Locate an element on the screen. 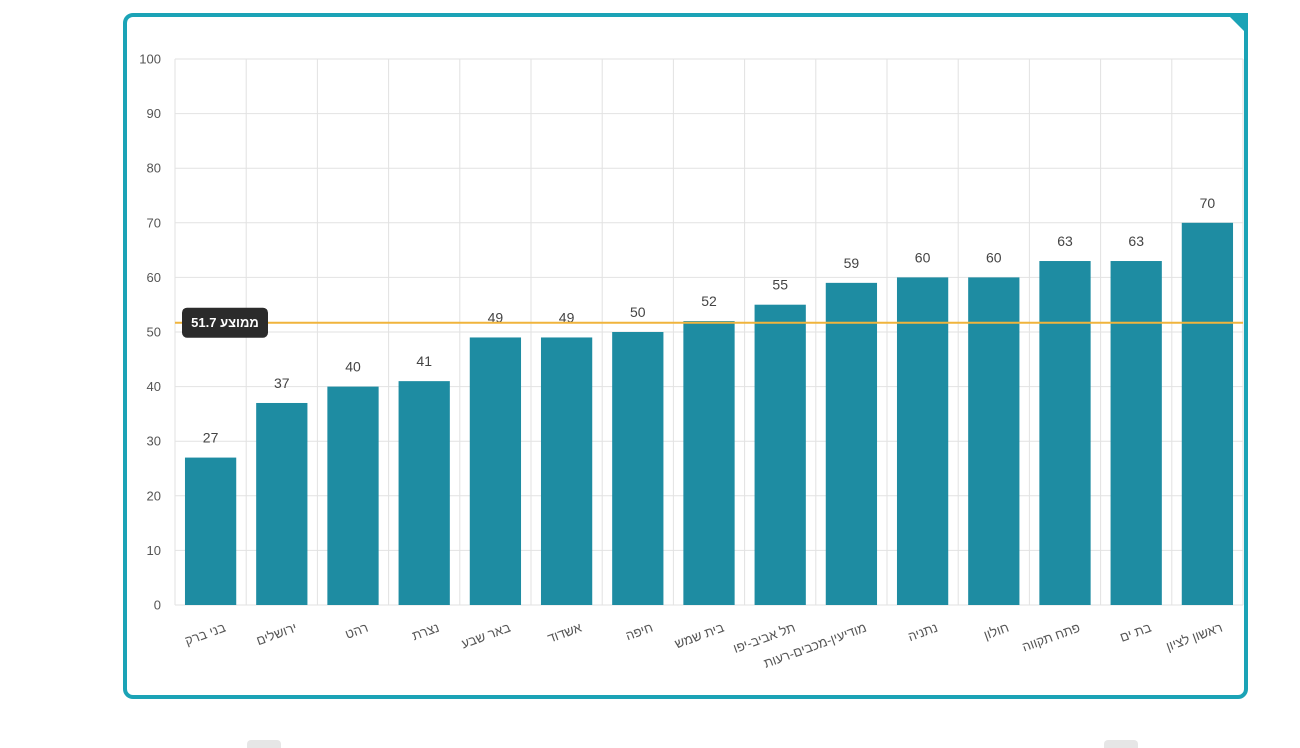 The width and height of the screenshot is (1300, 748). x-category-label: חיפה is located at coordinates (639, 632).